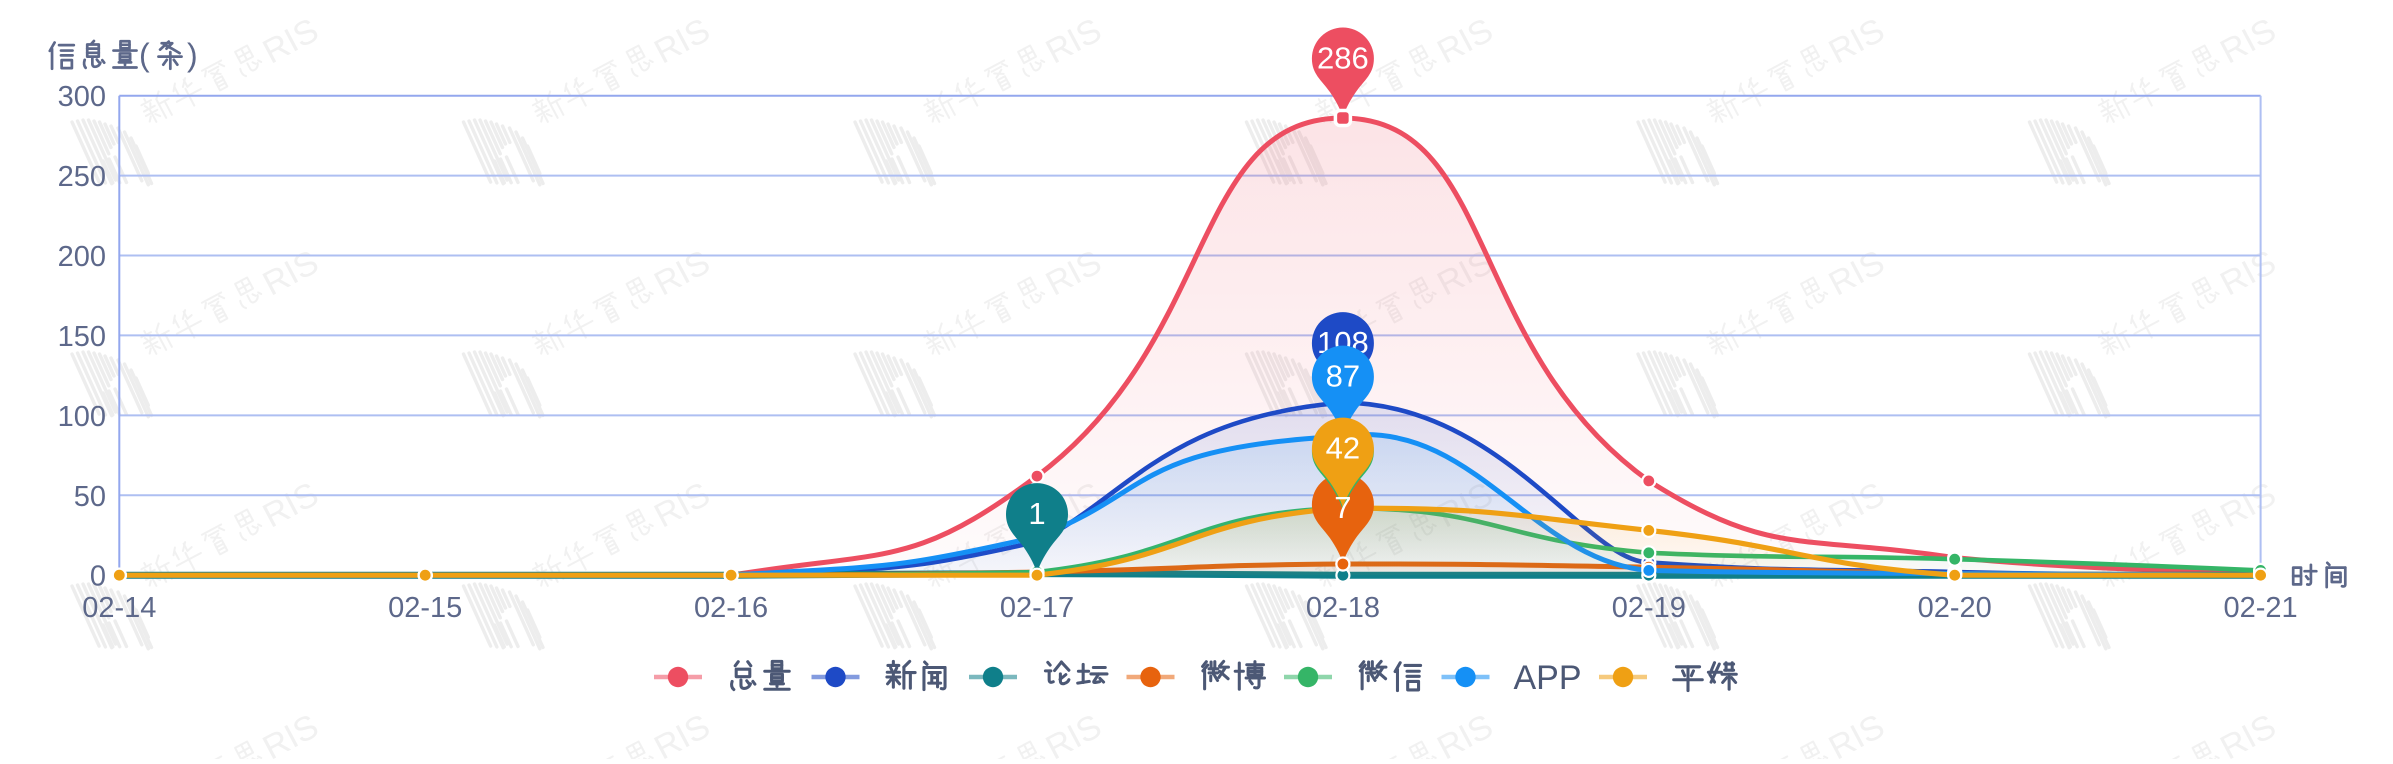  I want to click on svg-text: 250, so click(82, 177).